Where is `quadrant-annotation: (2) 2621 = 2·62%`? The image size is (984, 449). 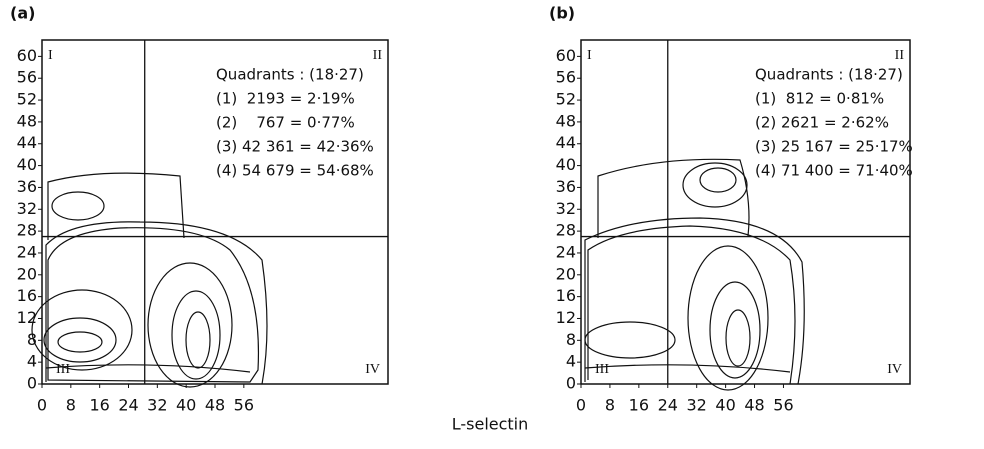 quadrant-annotation: (2) 2621 = 2·62% is located at coordinates (822, 123).